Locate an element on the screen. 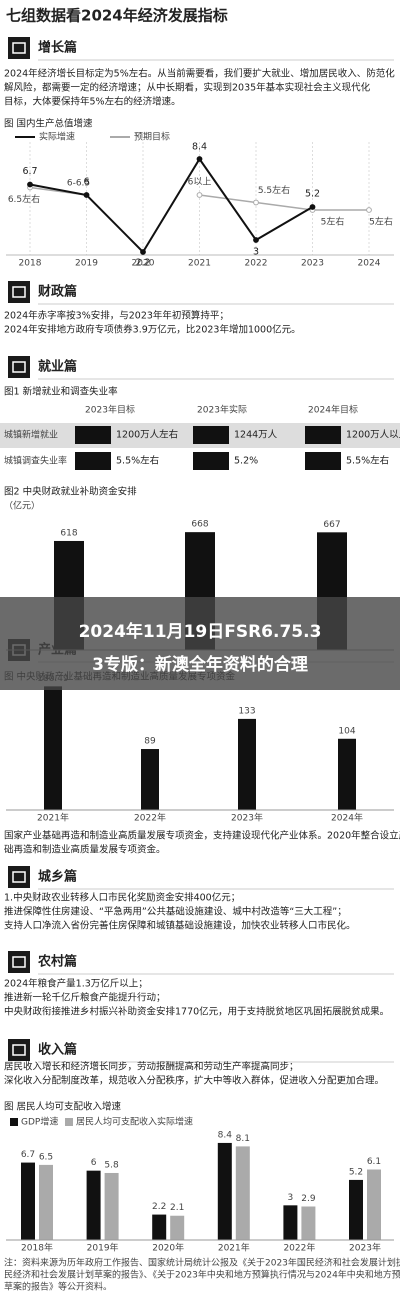 This screenshot has height=1294, width=400. data-label: 6.5 is located at coordinates (46, 1157).